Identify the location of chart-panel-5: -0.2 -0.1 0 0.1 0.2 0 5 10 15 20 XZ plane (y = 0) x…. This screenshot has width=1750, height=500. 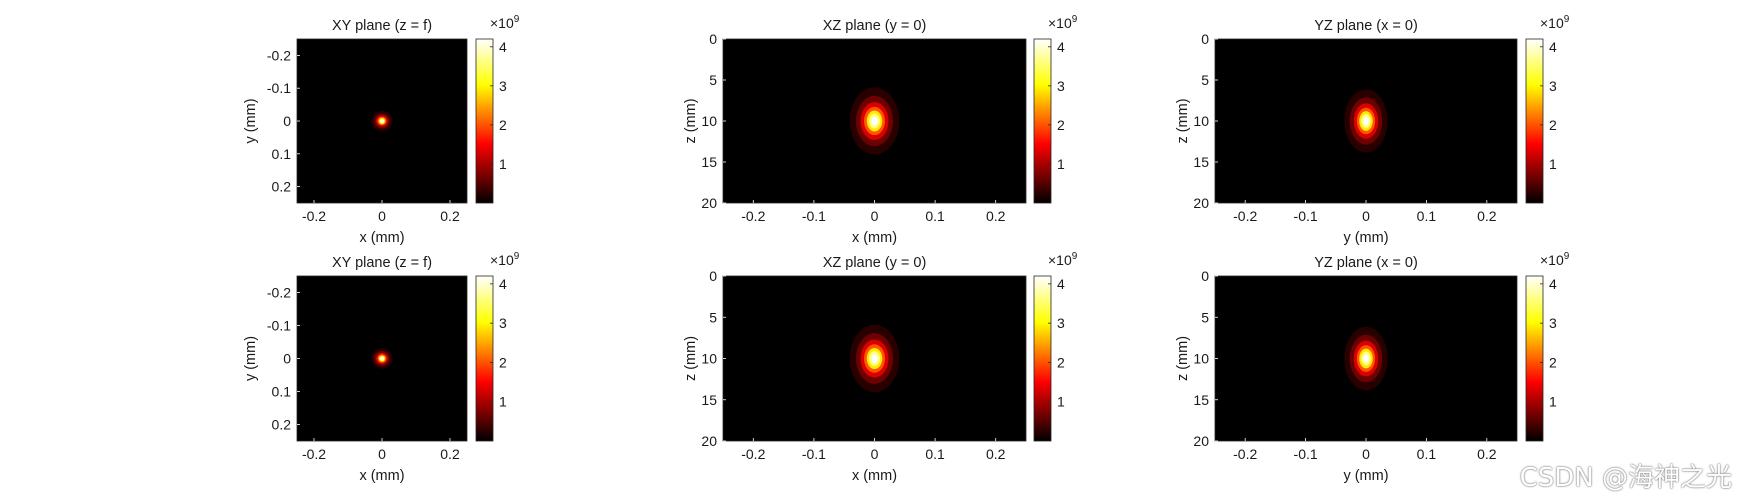
(880, 367).